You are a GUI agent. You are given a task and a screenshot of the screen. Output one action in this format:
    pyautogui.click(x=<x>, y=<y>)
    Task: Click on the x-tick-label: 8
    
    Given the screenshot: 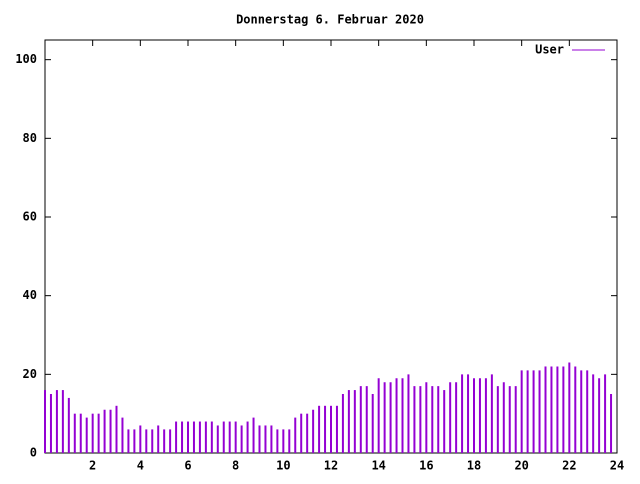 What is the action you would take?
    pyautogui.click(x=235, y=466)
    